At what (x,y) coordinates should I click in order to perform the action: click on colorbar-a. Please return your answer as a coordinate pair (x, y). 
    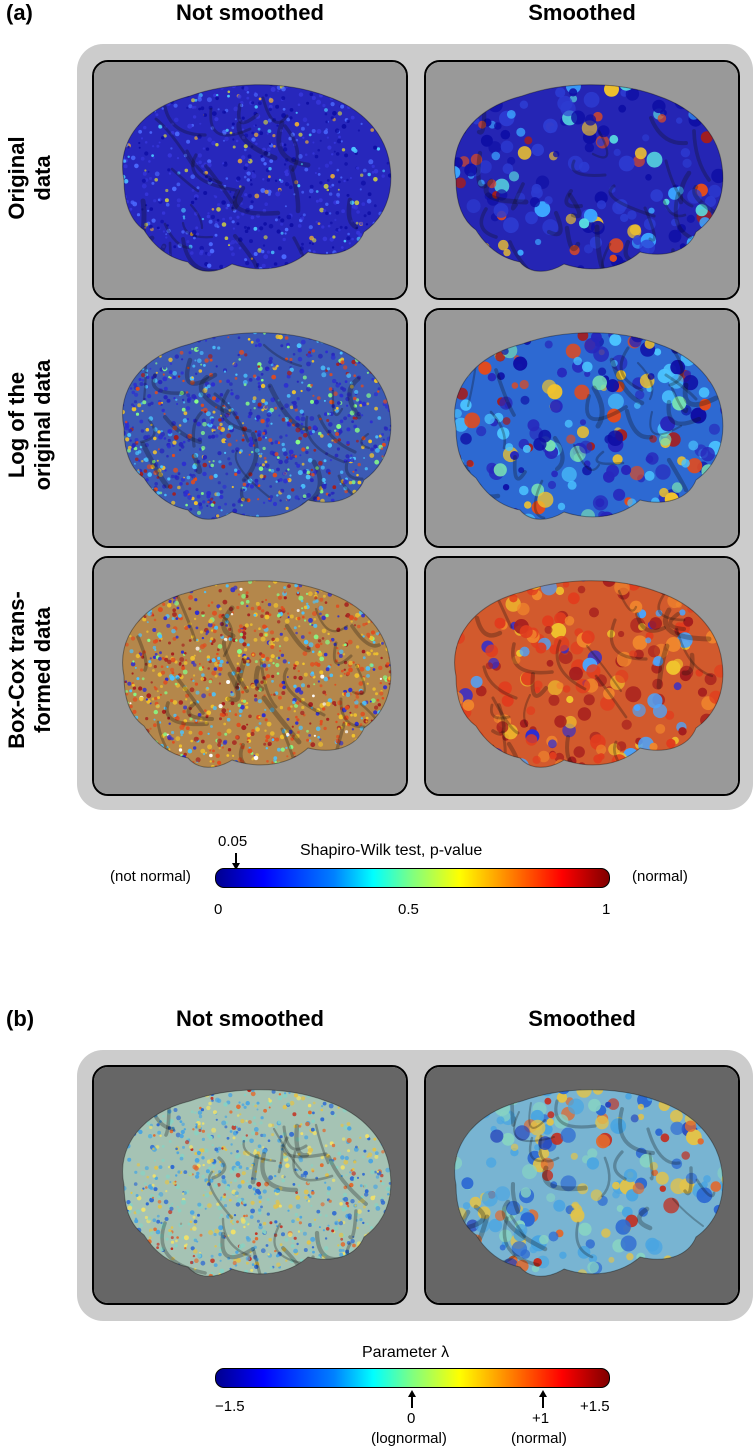
    Looking at the image, I should click on (412, 878).